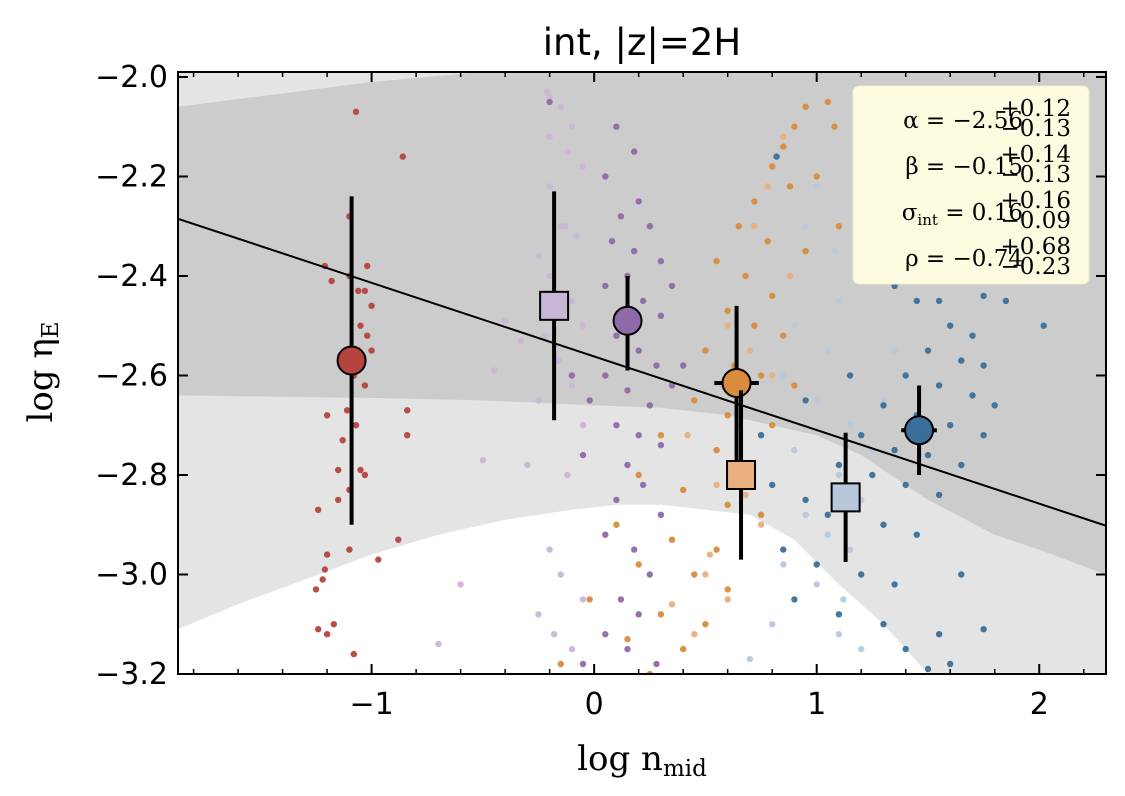  I want to click on y-tick-label: −3.2, so click(131, 674).